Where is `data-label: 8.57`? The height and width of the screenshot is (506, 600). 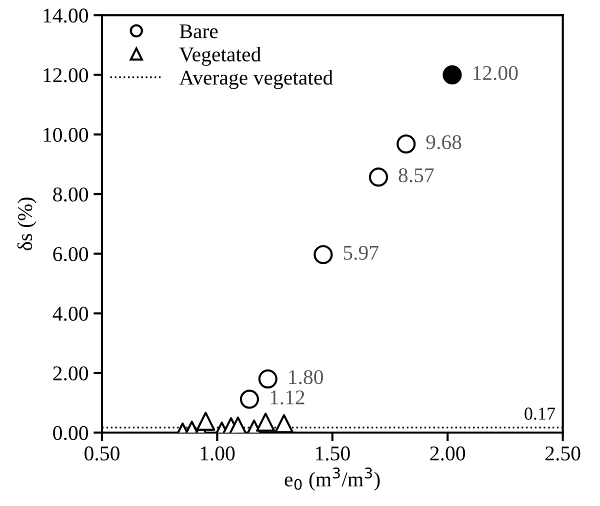 data-label: 8.57 is located at coordinates (416, 175).